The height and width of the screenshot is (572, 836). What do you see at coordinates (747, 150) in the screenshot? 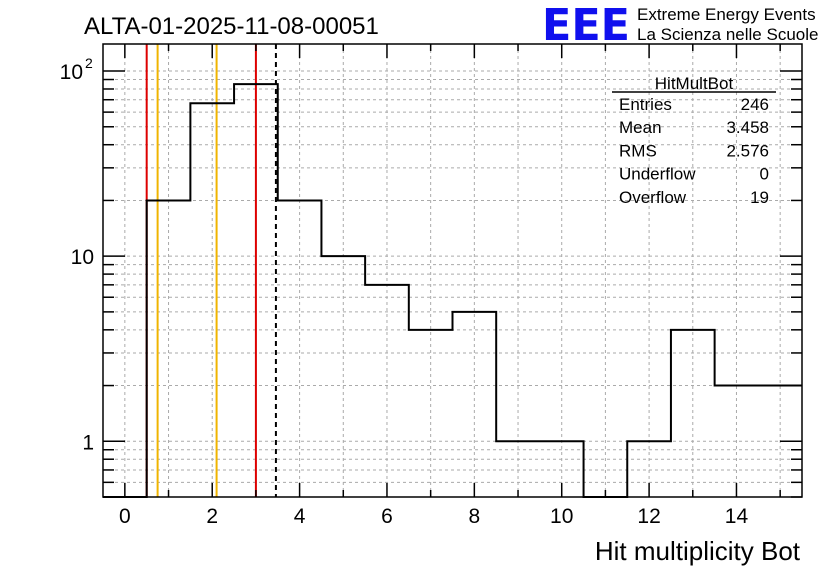
I see `stats-row-value: 2.576` at bounding box center [747, 150].